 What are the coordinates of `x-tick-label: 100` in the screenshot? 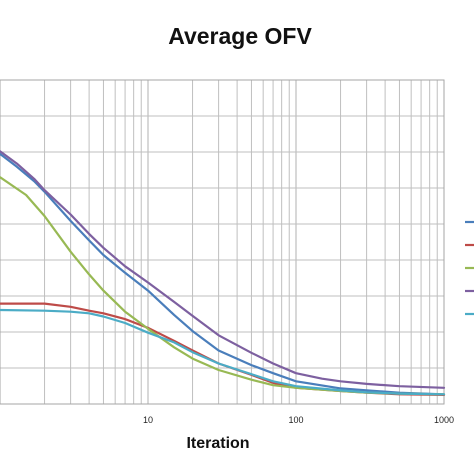 It's located at (295, 420).